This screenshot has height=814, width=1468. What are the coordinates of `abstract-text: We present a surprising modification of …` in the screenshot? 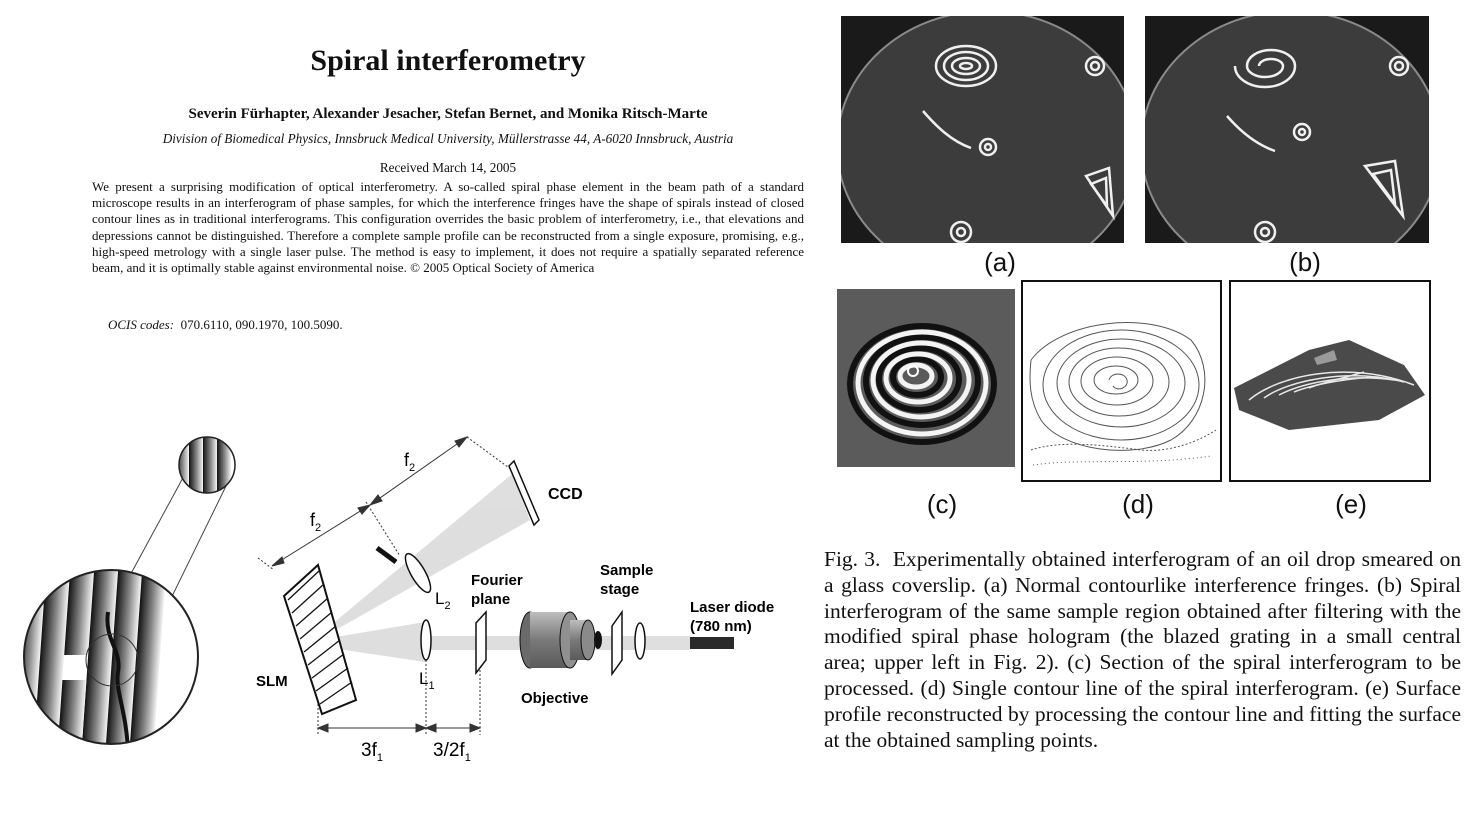 It's located at (448, 227).